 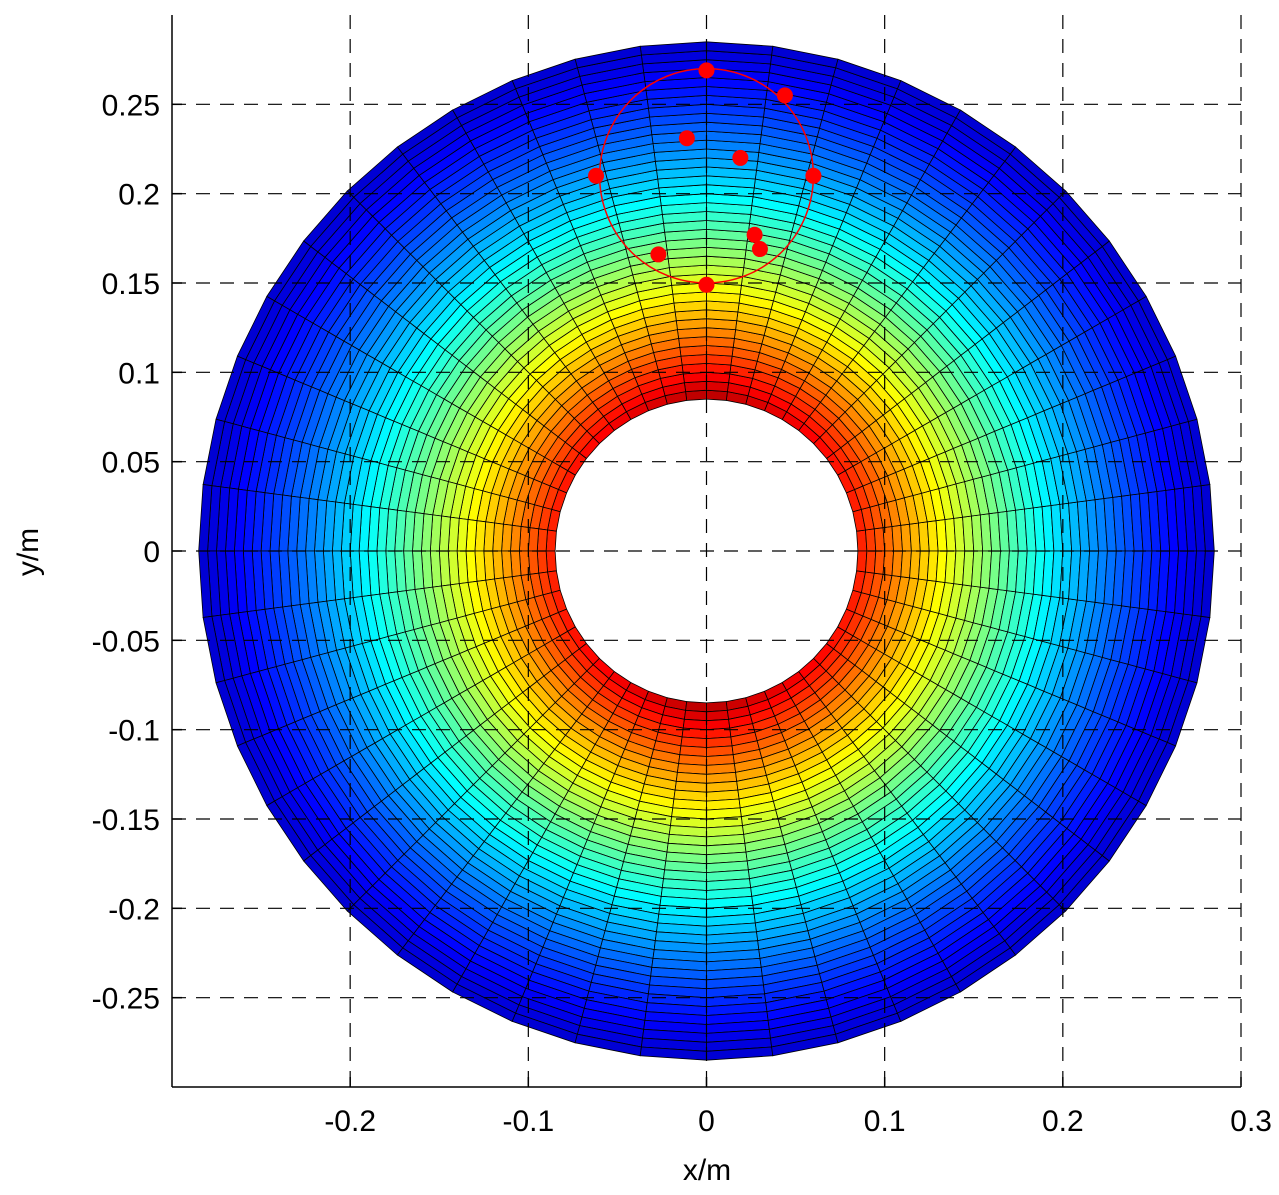 I want to click on x-tick-label: -0.2, so click(x=350, y=1121).